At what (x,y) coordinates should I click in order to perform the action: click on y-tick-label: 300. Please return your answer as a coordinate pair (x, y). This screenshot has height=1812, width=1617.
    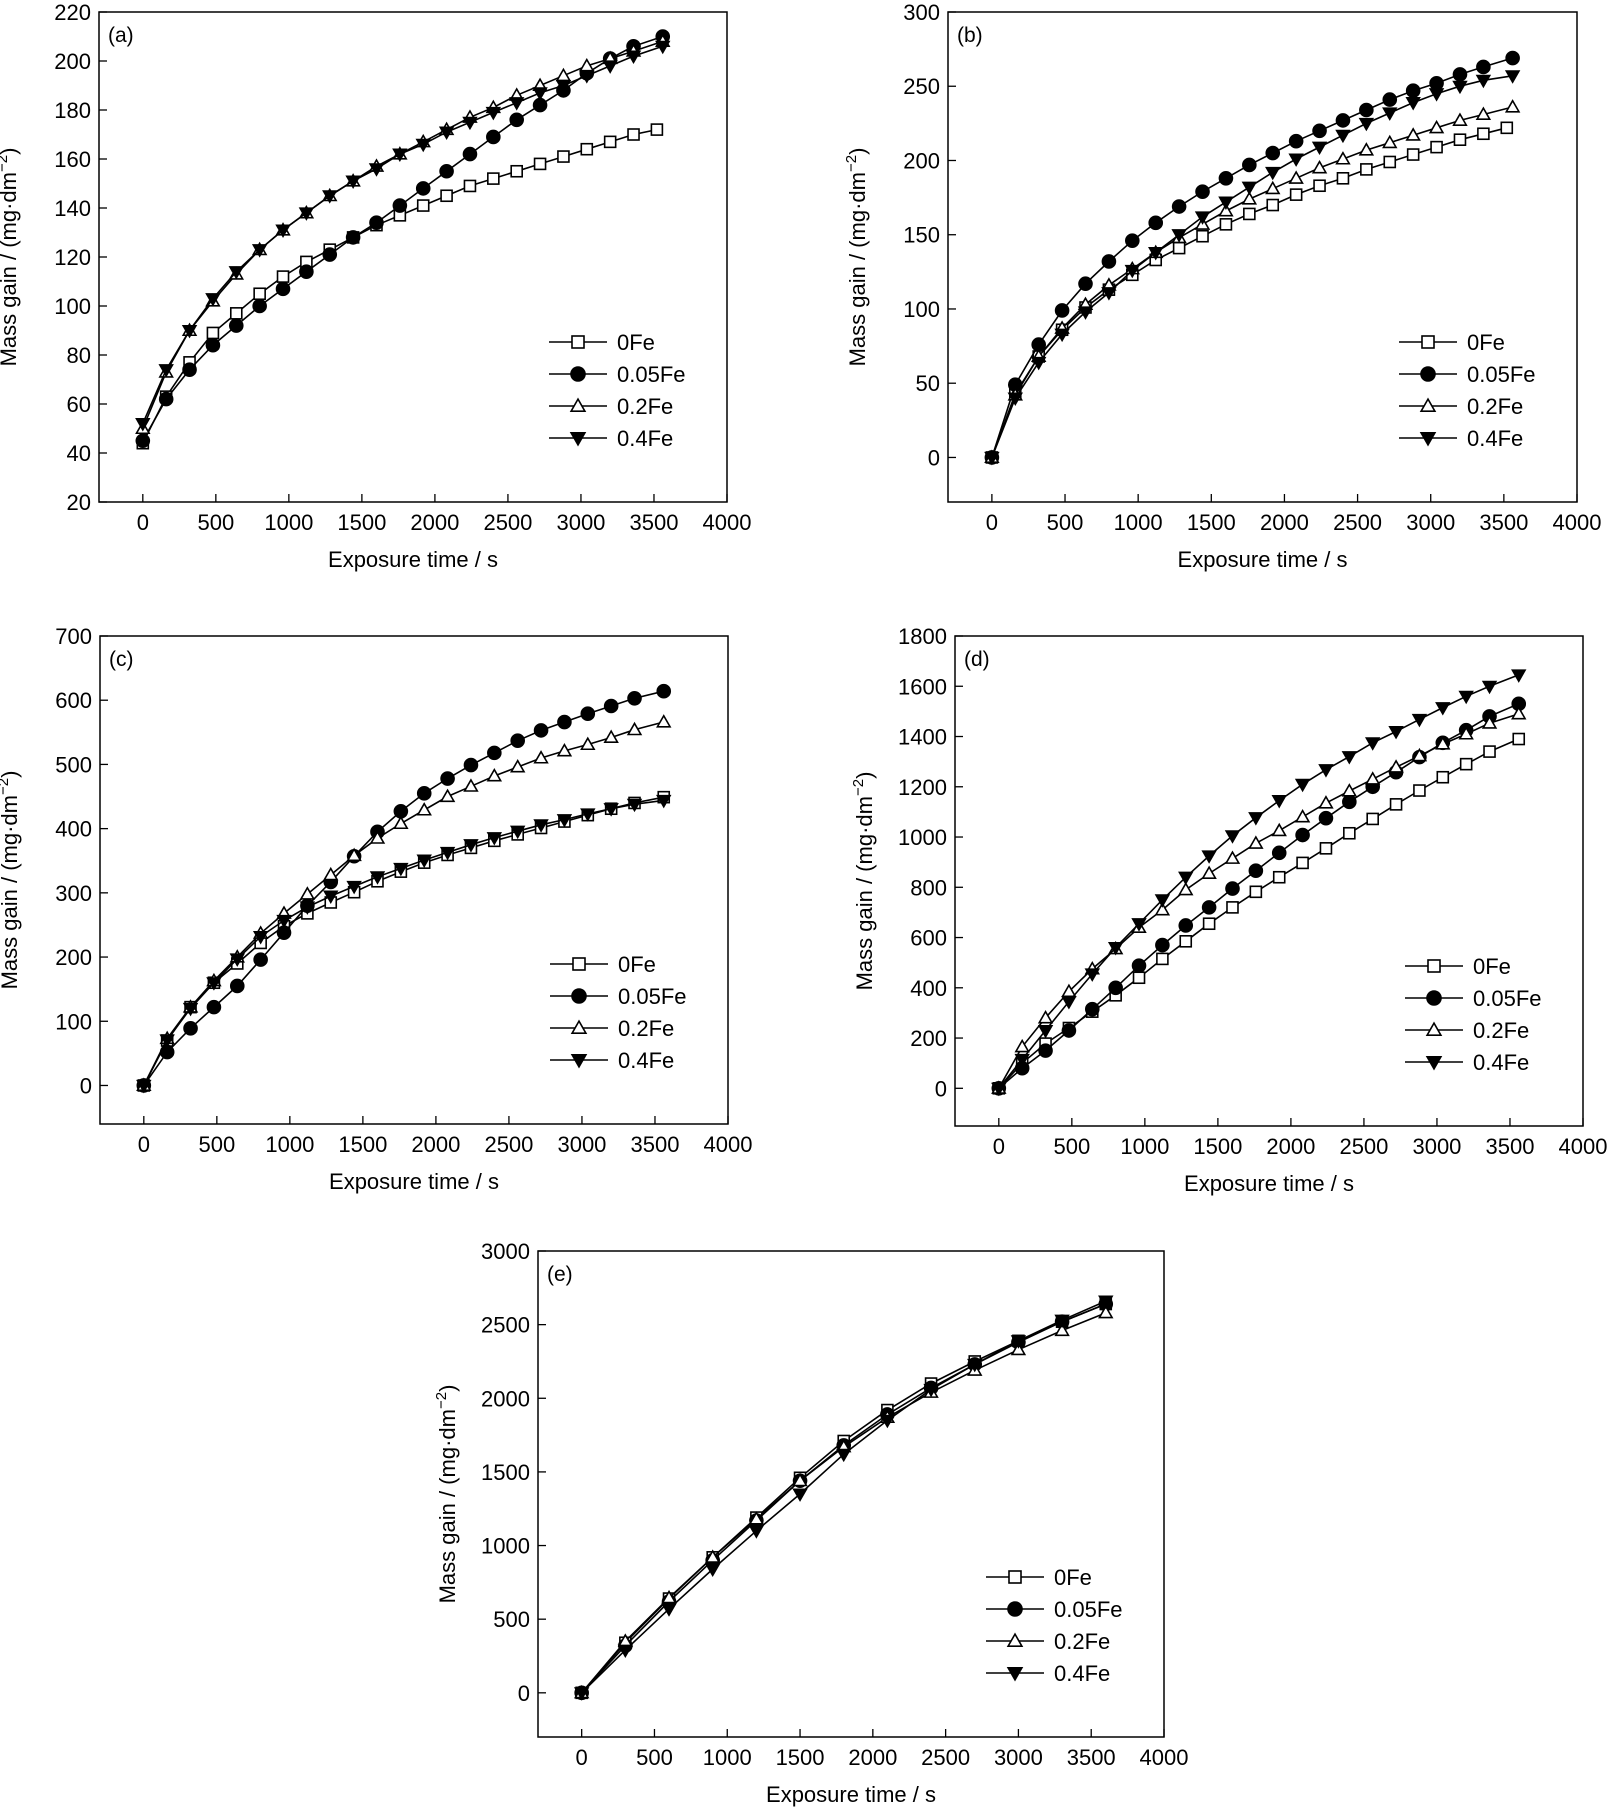
    Looking at the image, I should click on (921, 12).